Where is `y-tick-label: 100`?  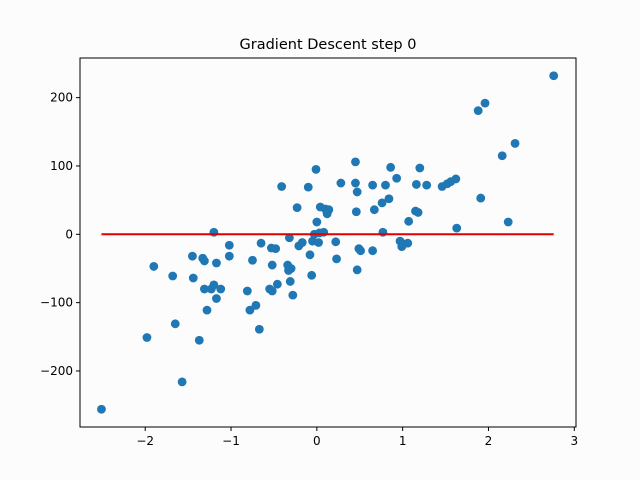 y-tick-label: 100 is located at coordinates (61, 166).